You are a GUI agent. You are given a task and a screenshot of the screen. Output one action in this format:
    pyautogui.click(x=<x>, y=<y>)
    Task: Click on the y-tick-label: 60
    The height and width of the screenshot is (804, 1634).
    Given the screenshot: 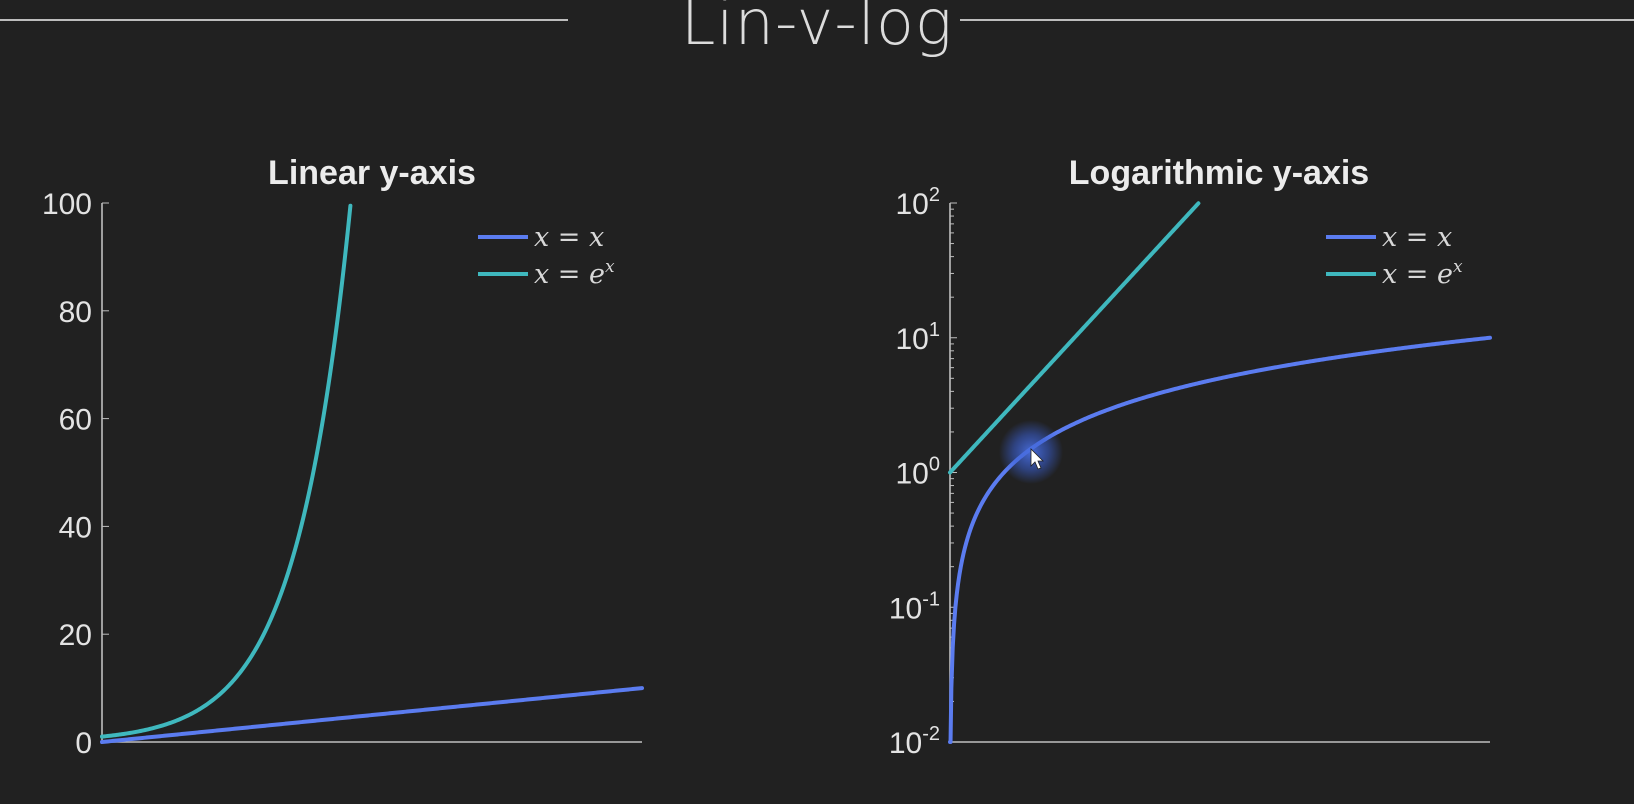 What is the action you would take?
    pyautogui.click(x=75, y=420)
    